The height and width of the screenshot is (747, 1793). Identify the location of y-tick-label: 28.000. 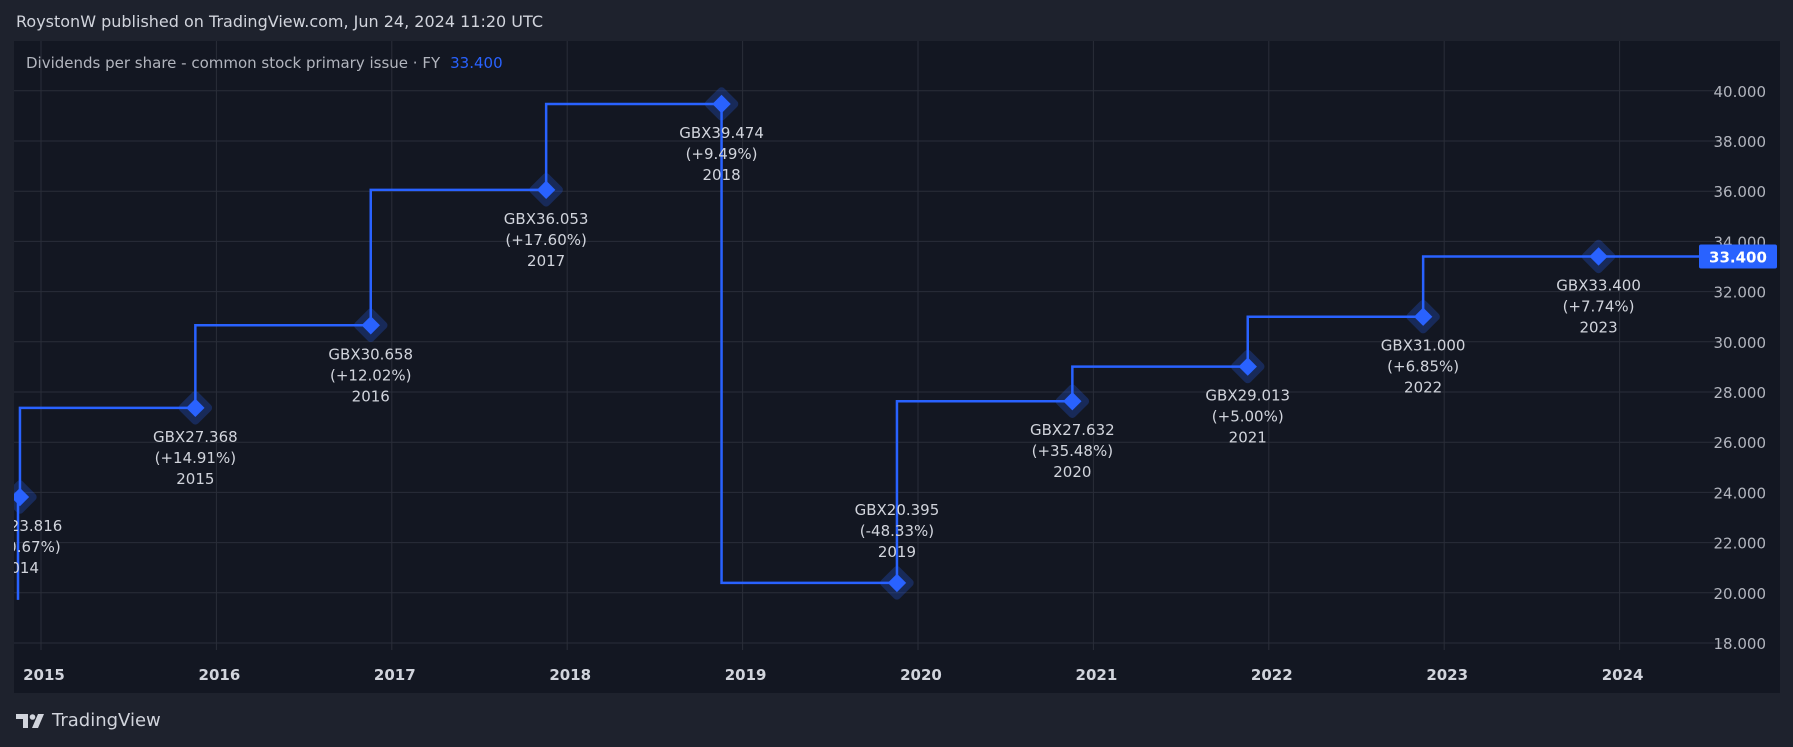
(1740, 393).